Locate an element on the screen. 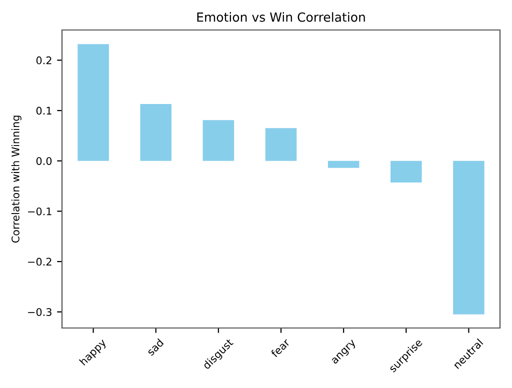  y-tick-label: −0.1 is located at coordinates (40, 211).